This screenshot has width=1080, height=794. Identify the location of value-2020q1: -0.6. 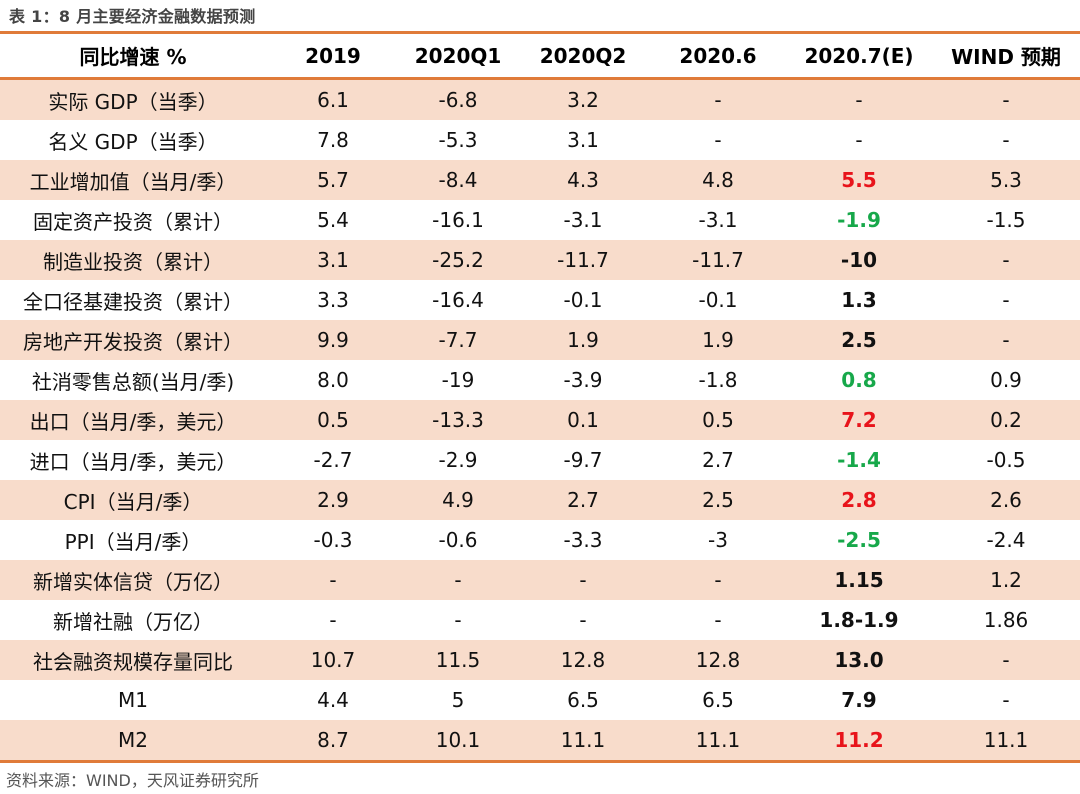
(458, 540).